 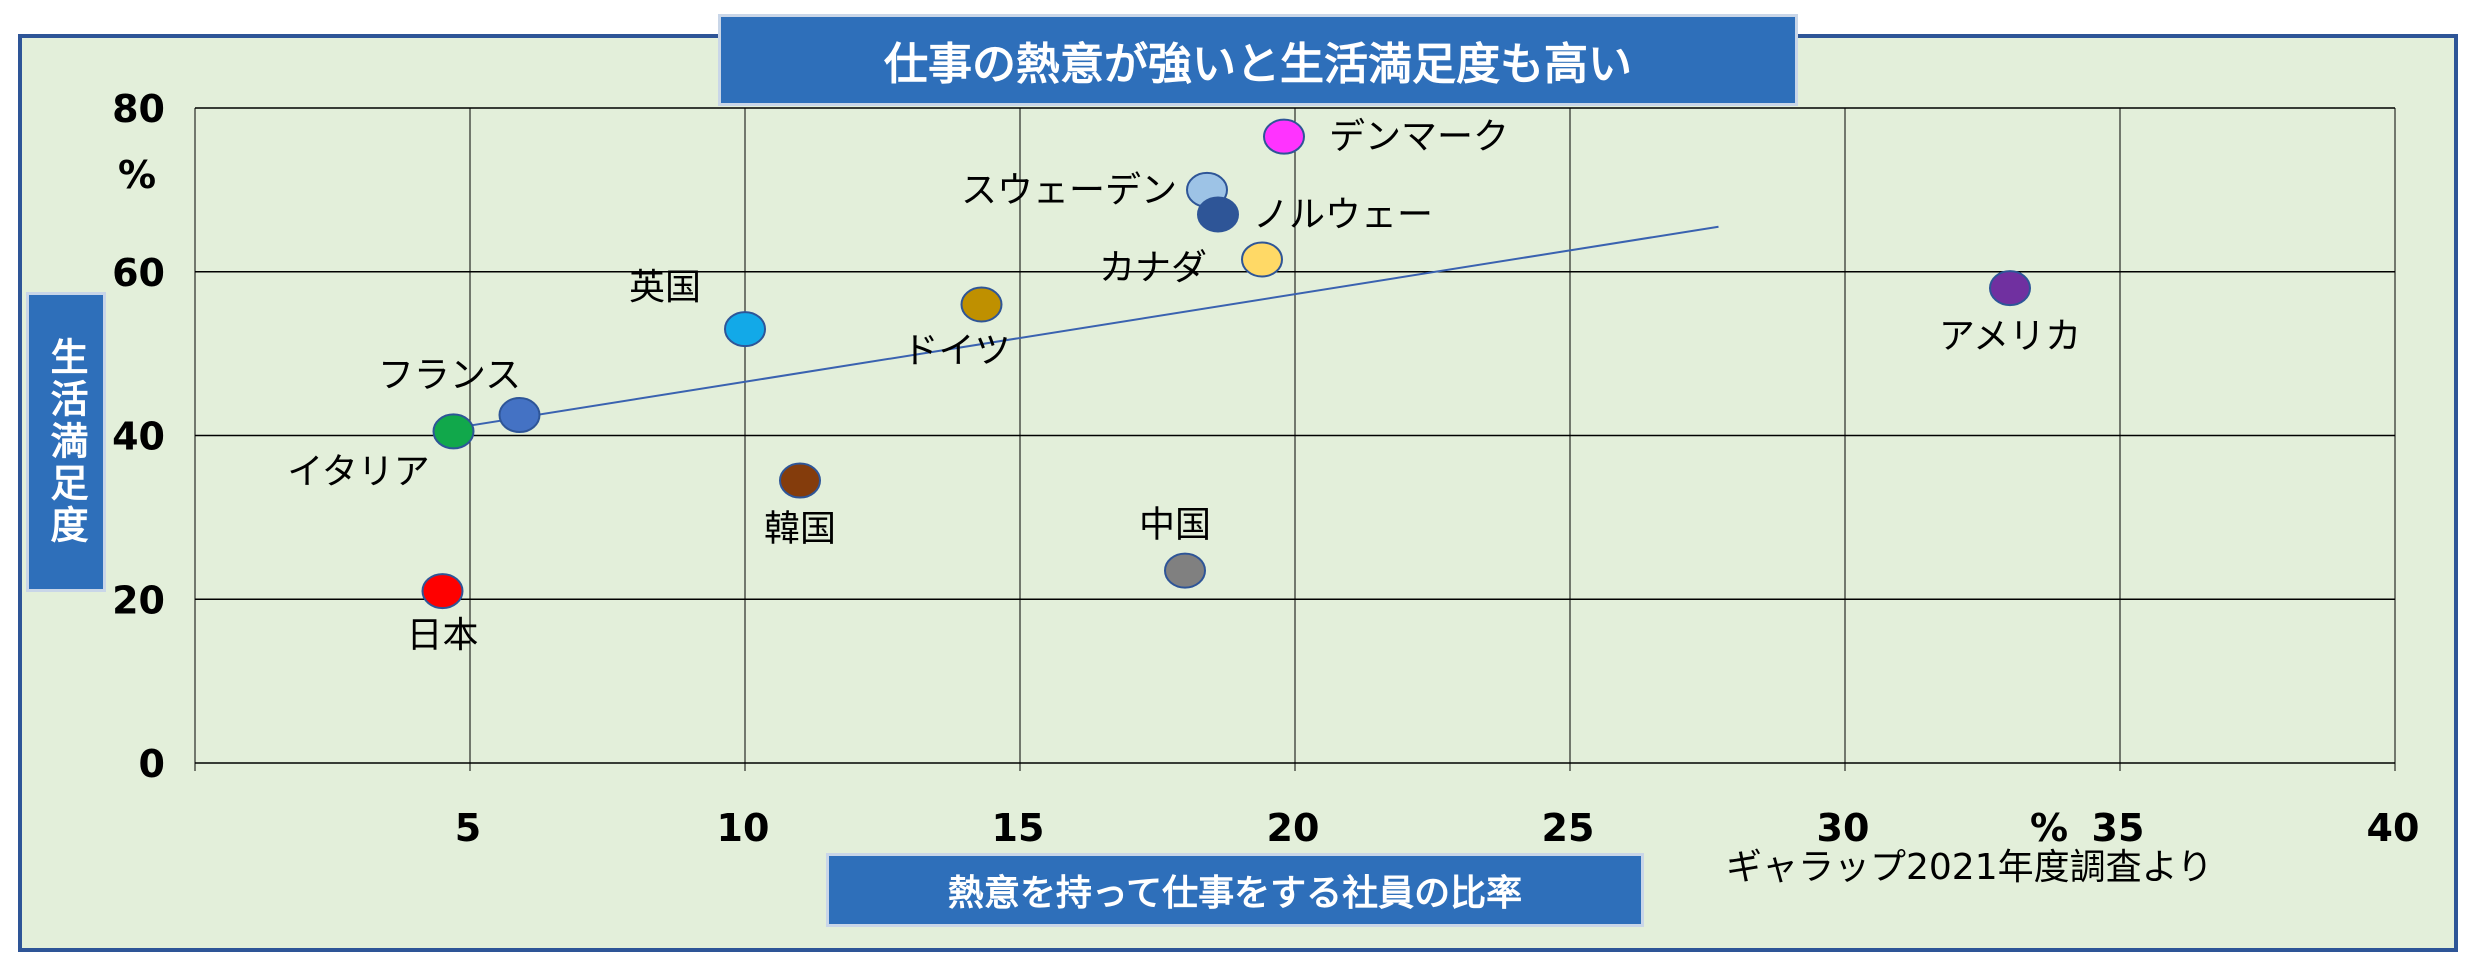 What do you see at coordinates (1419, 137) in the screenshot?
I see `point-label: デンマーク` at bounding box center [1419, 137].